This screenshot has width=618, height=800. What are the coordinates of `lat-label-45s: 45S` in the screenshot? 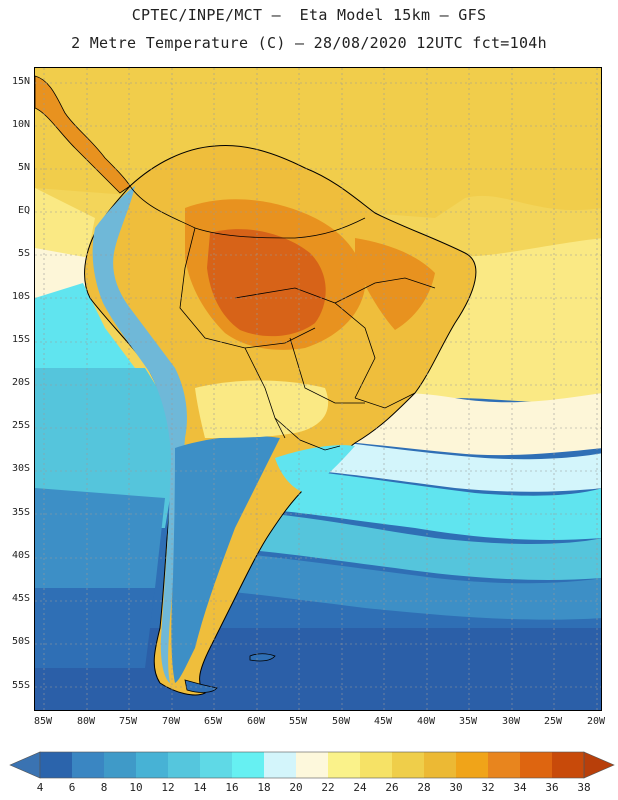 It's located at (20, 598).